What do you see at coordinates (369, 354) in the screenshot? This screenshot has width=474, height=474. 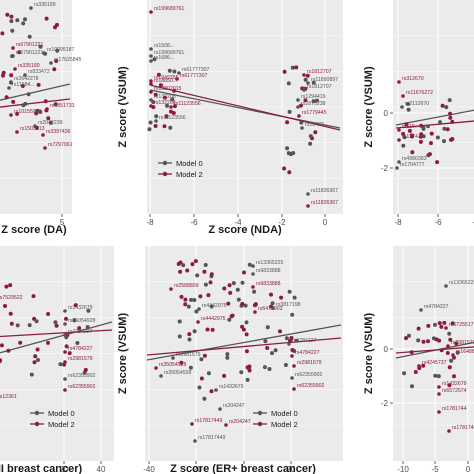 I see `y-axis-title: Z score (VSUM)` at bounding box center [369, 354].